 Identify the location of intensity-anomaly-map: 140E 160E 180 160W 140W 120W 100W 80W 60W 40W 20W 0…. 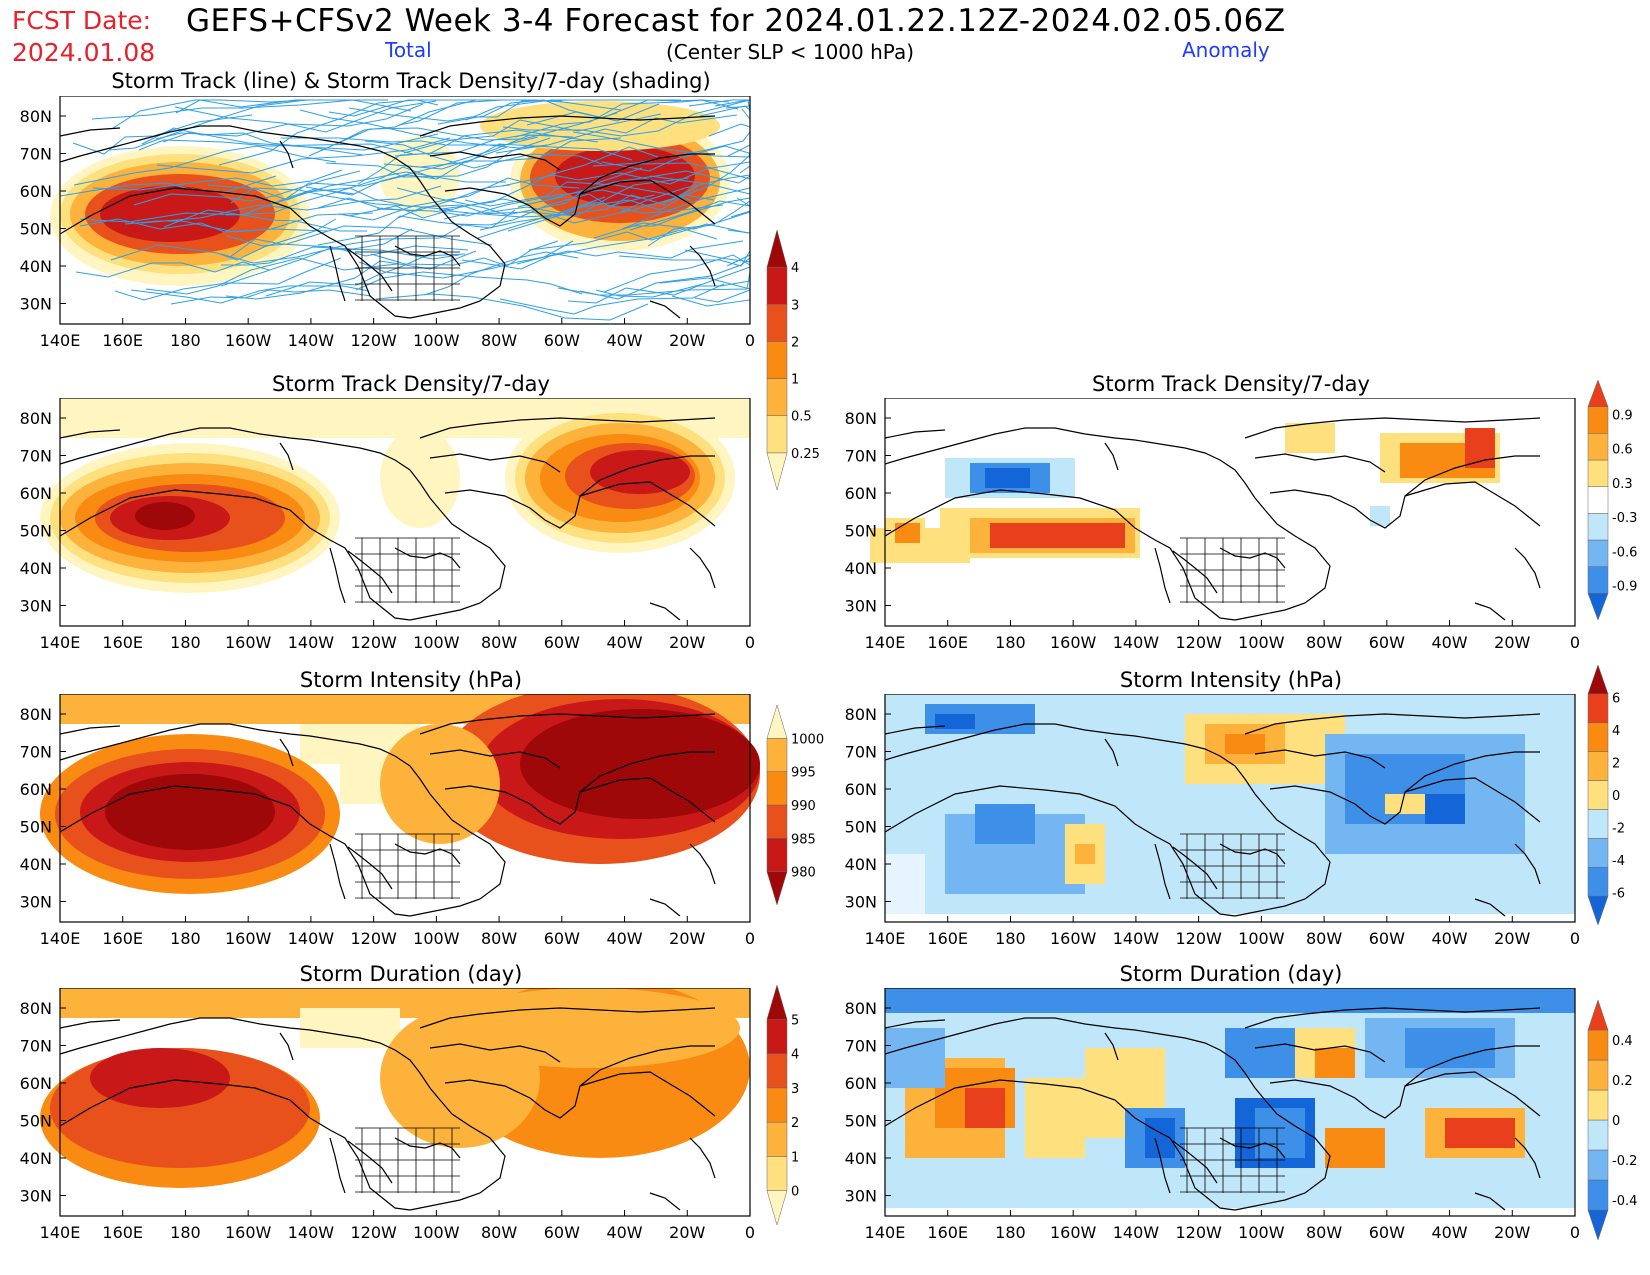
(1205, 833).